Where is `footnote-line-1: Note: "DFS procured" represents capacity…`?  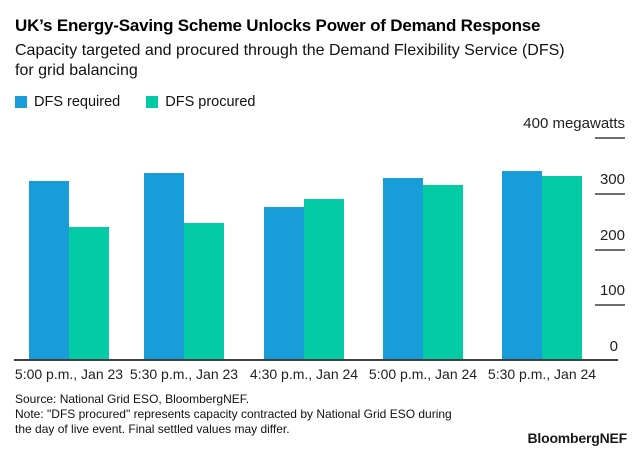
footnote-line-1: Note: "DFS procured" represents capacity… is located at coordinates (233, 414).